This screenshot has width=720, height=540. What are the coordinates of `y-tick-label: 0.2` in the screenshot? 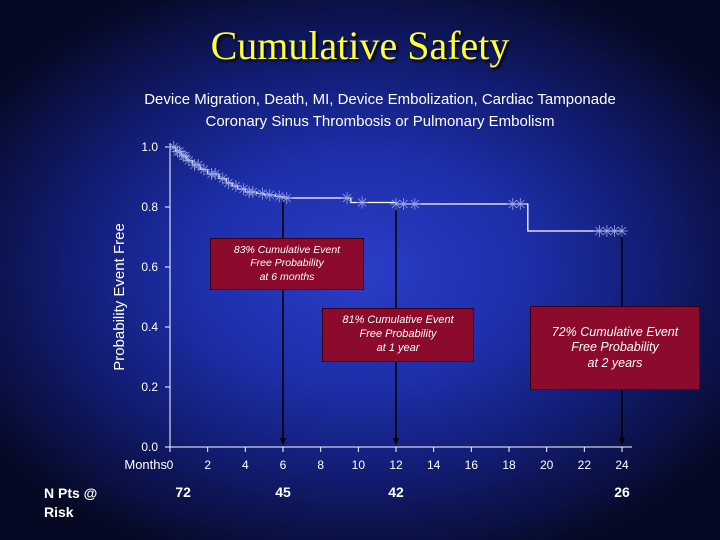 It's located at (149, 387).